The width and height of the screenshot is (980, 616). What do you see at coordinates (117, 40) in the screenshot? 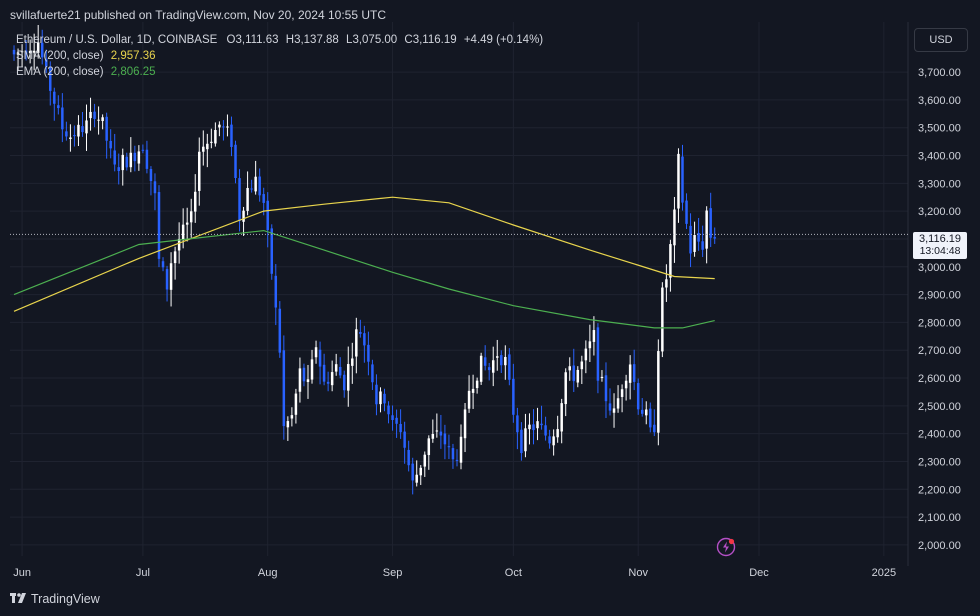
I see `legend-symbol: Ethereum / U.S. Dollar, 1D, COINBASE` at bounding box center [117, 40].